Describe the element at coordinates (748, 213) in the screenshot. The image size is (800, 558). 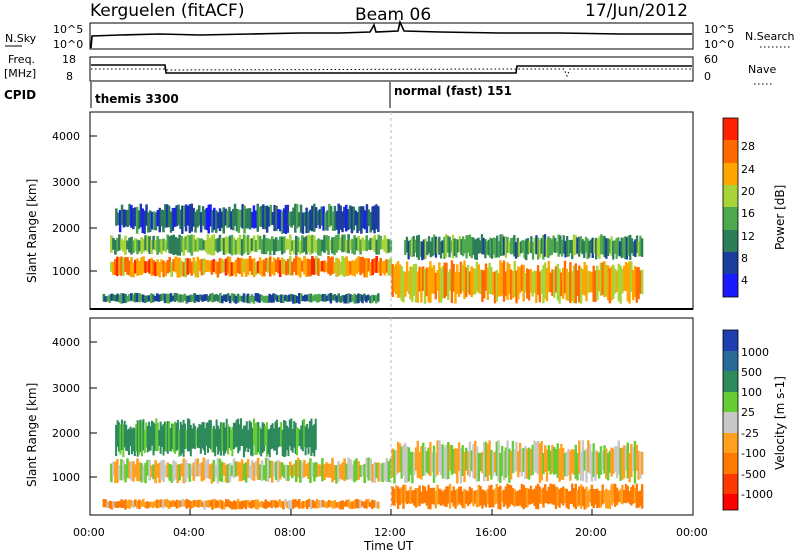
I see `power-cbar-tick-16: 16` at that location.